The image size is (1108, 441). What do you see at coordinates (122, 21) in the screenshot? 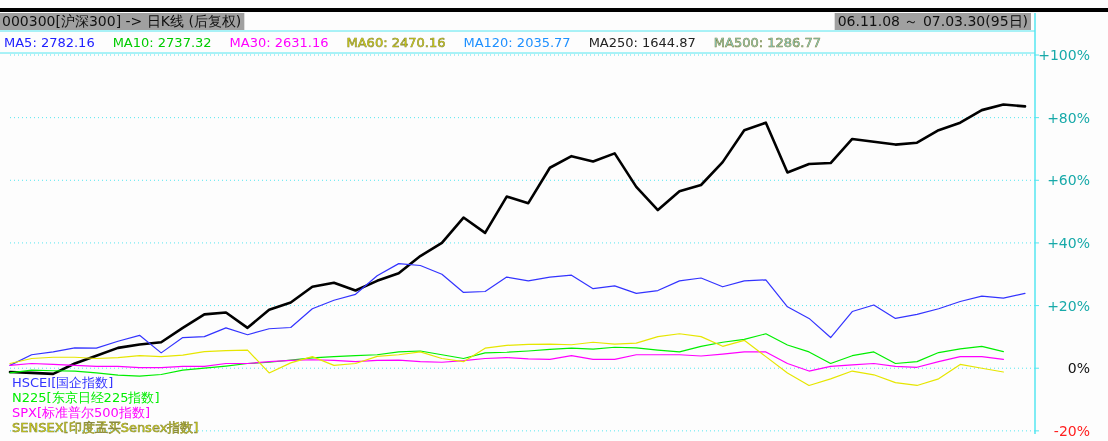
I see `chart-title: 000300[沪深300] -> 日K线 (后复权)` at bounding box center [122, 21].